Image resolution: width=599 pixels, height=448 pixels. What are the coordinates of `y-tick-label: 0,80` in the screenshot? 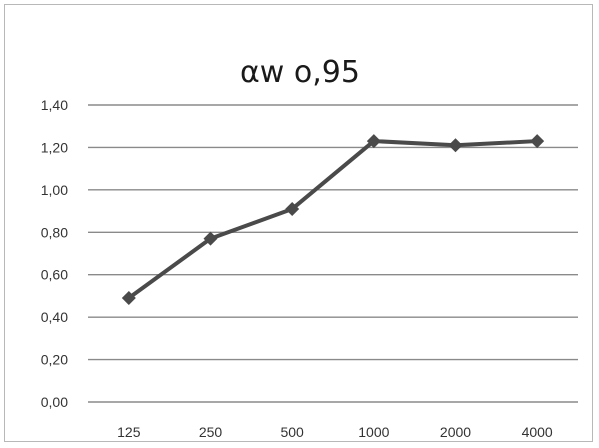 It's located at (54, 232).